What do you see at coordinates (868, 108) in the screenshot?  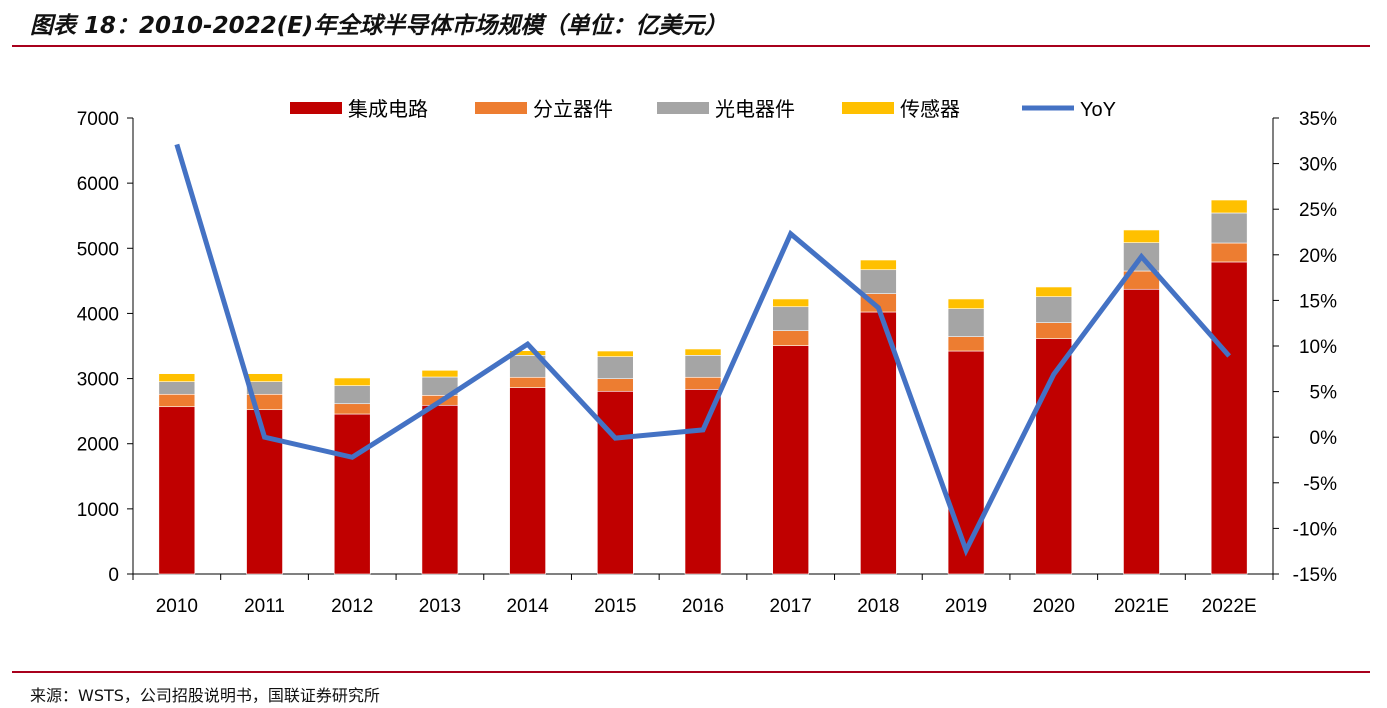 I see `legend-swatch-传感器` at bounding box center [868, 108].